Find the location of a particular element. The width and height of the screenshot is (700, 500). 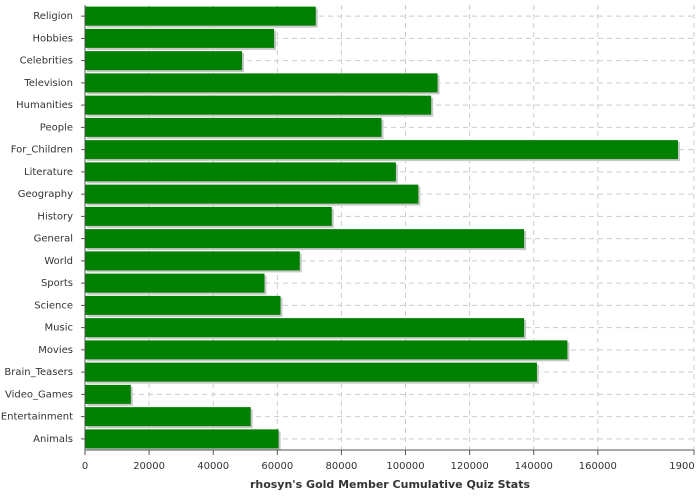

y-tick-label: For_Children is located at coordinates (42, 150).